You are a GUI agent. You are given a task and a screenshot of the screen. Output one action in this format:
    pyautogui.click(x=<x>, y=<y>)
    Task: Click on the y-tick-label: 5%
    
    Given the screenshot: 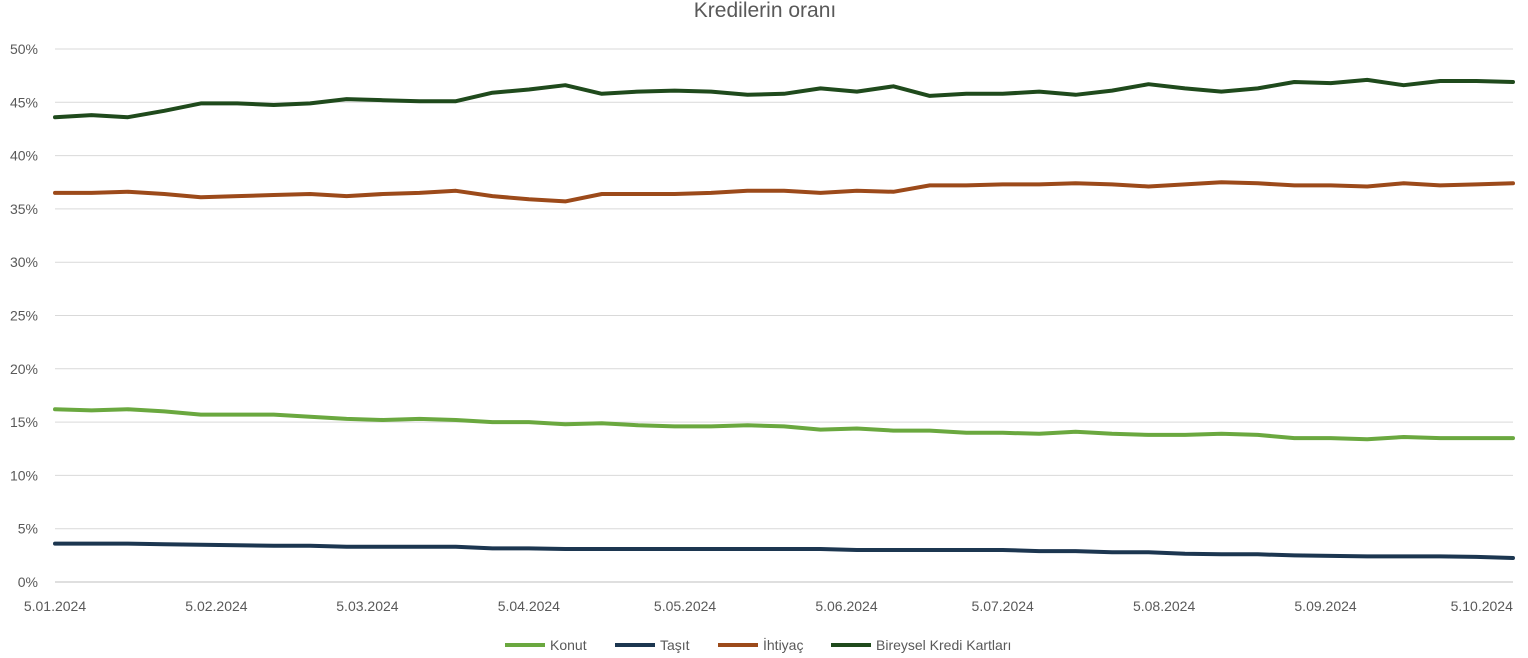 What is the action you would take?
    pyautogui.click(x=28, y=529)
    